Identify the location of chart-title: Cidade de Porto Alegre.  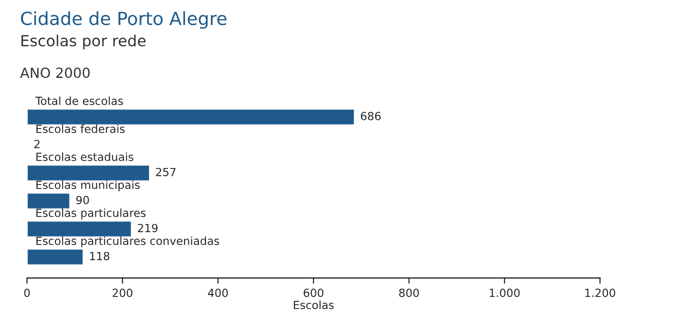
(123, 20).